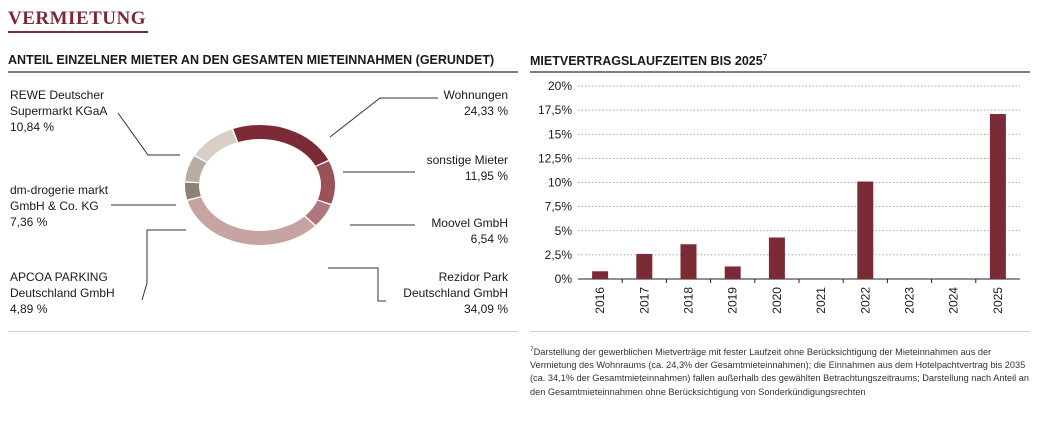 The width and height of the screenshot is (1059, 428). What do you see at coordinates (688, 261) in the screenshot?
I see `bar-2018` at bounding box center [688, 261].